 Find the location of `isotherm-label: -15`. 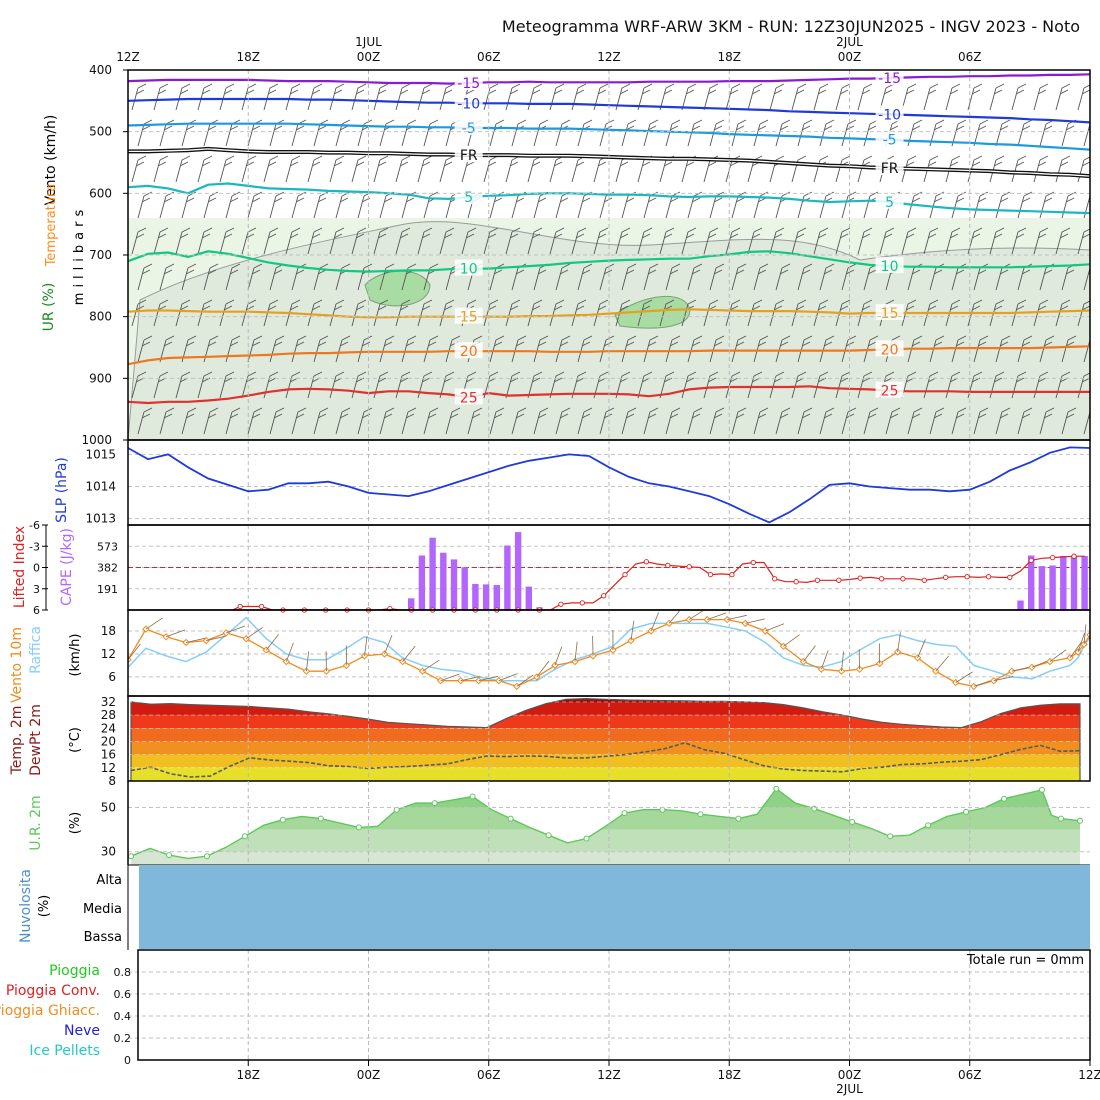

isotherm-label: -15 is located at coordinates (468, 84).